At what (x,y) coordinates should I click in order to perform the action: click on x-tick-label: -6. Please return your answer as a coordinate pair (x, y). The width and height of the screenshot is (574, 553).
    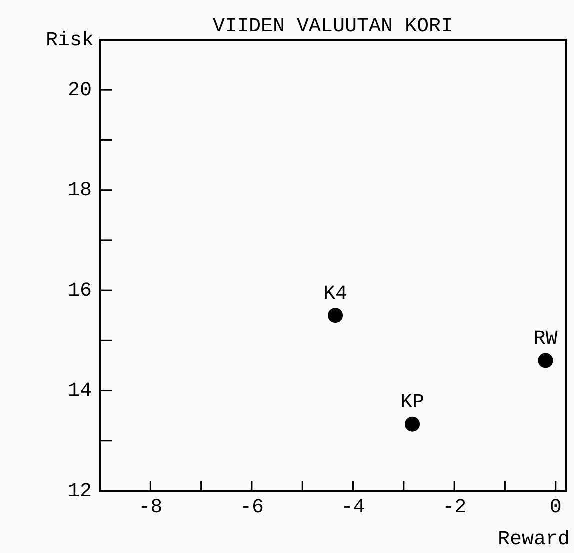
    Looking at the image, I should click on (252, 508).